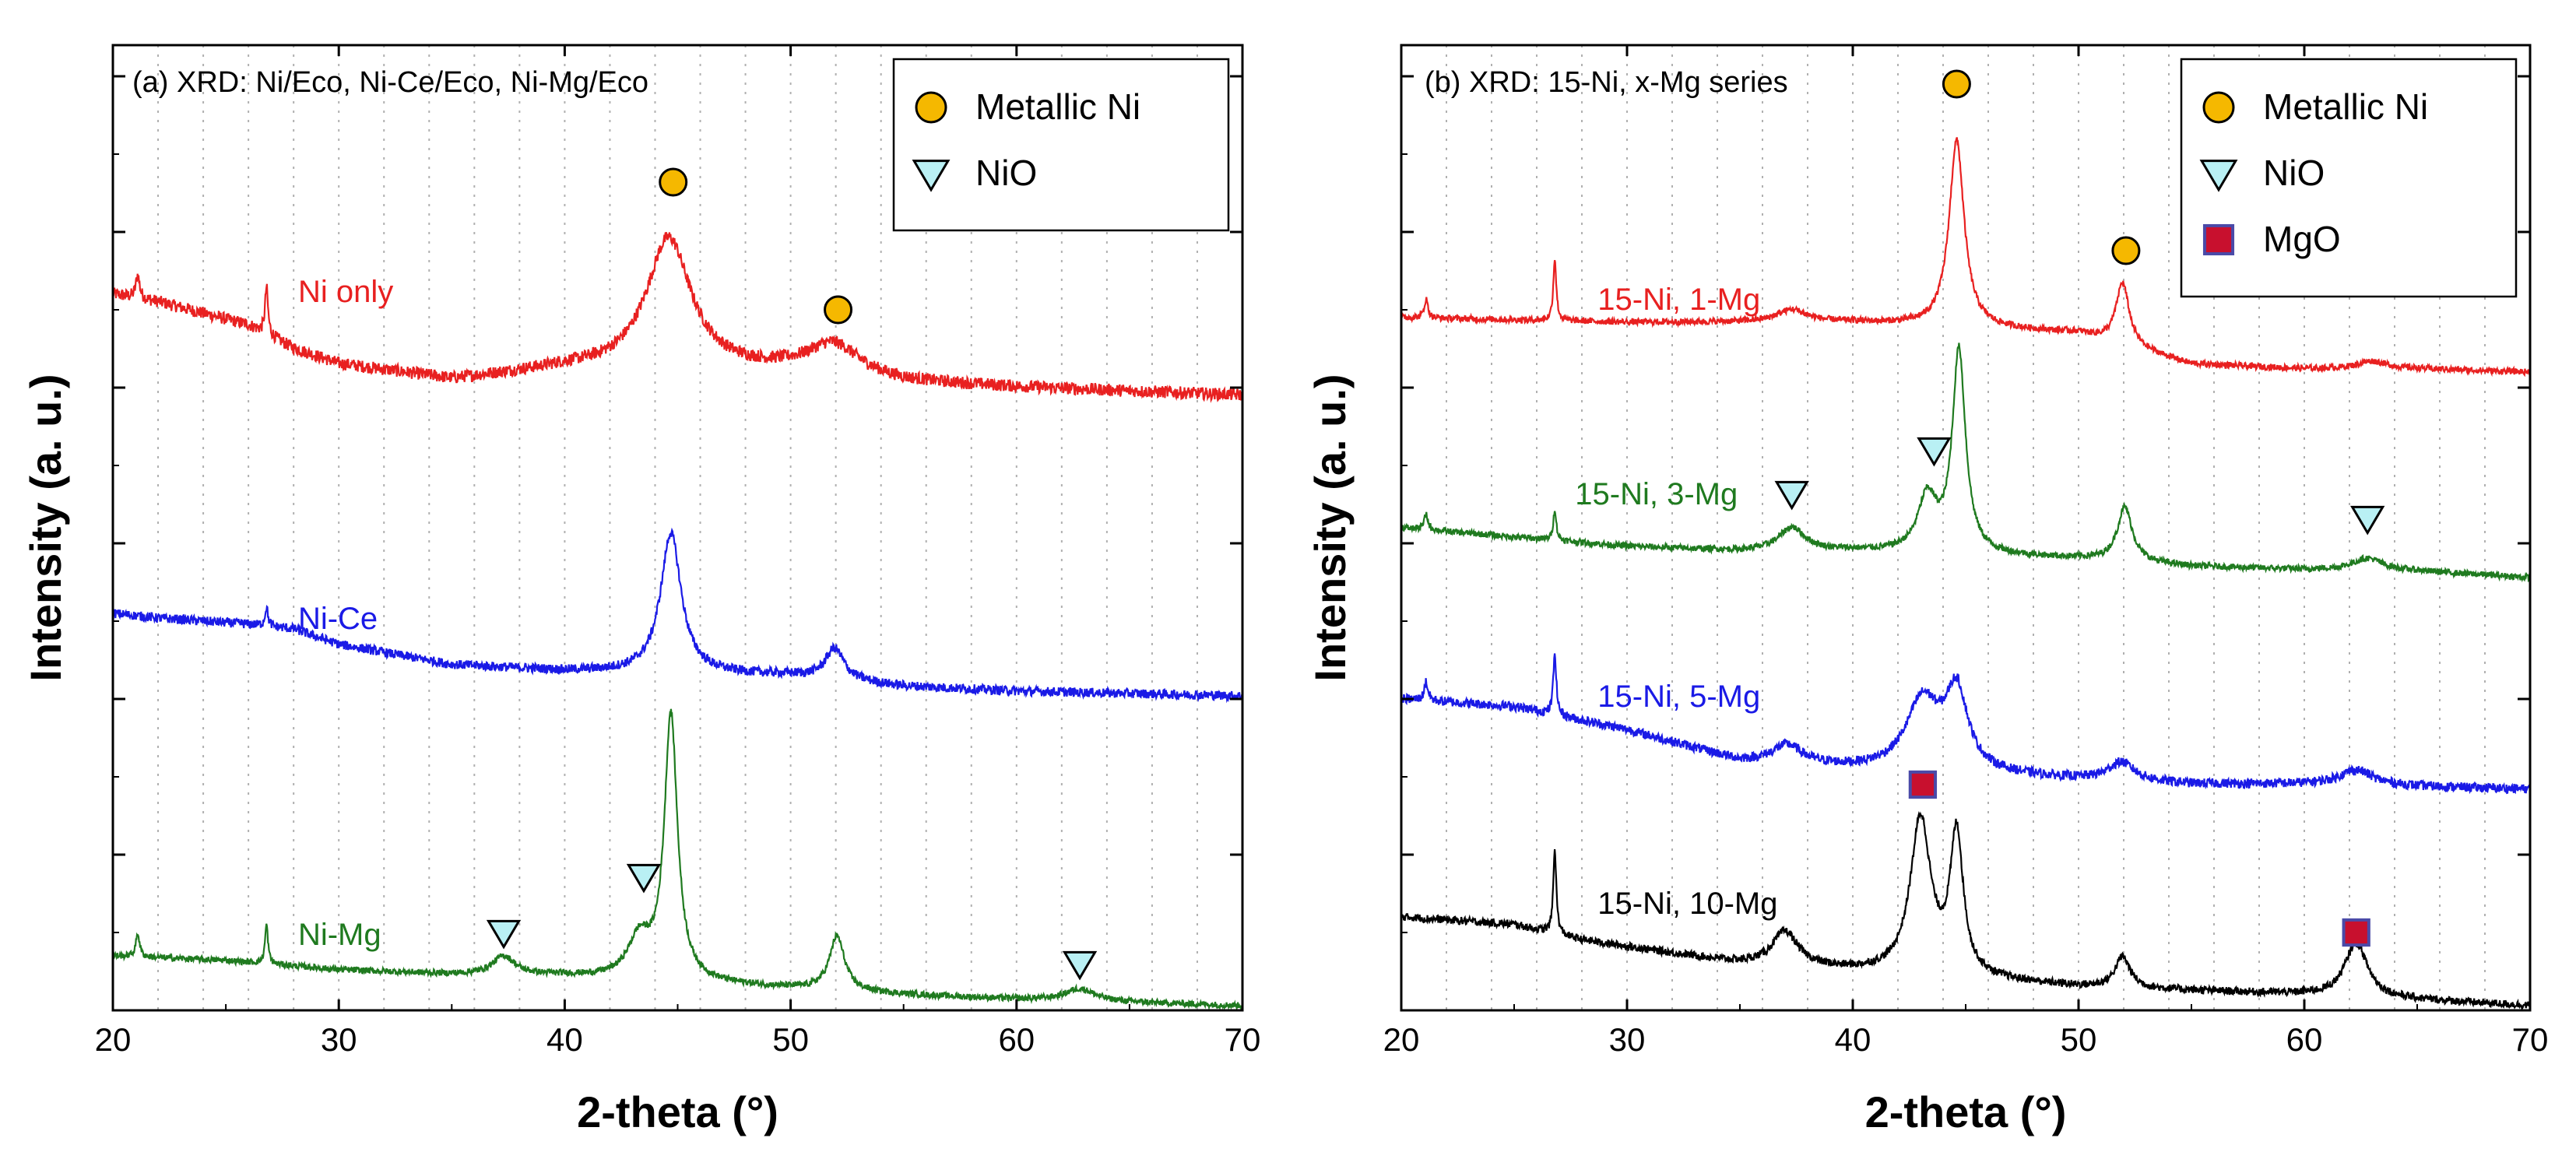 The image size is (2576, 1159). Describe the element at coordinates (2302, 239) in the screenshot. I see `legend-label: MgO` at that location.